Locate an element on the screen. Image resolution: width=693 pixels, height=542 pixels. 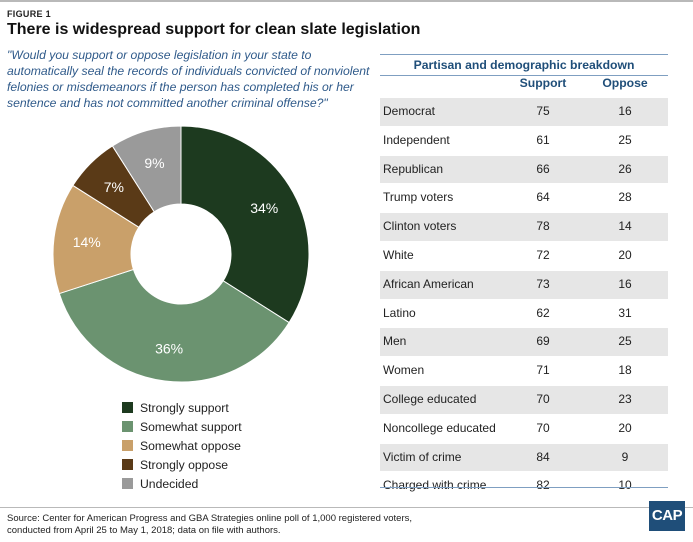
table-row: Noncollege educated 70 20 is located at coordinates (524, 429).